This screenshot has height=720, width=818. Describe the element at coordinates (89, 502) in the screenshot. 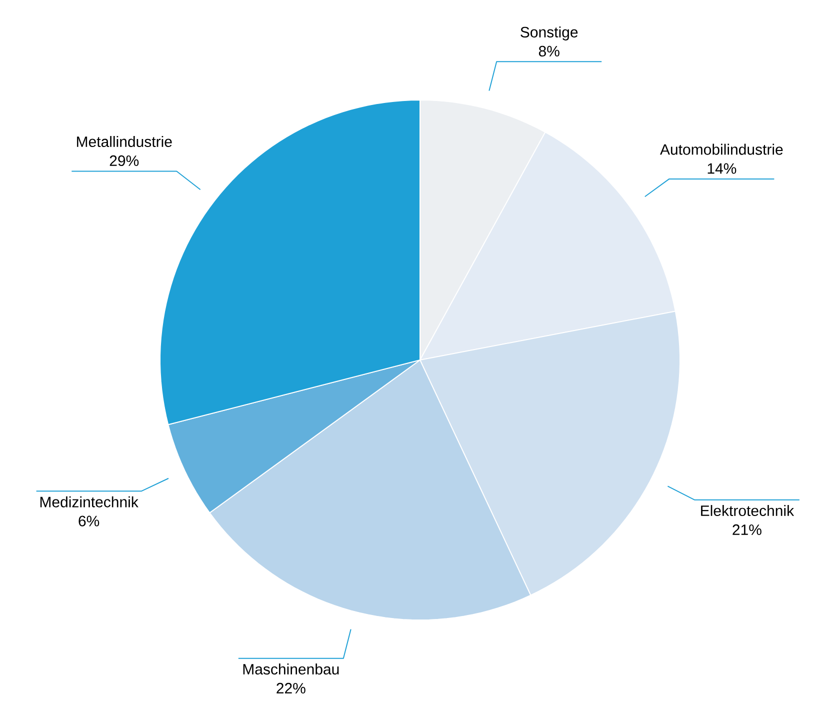

I see `slice-label: Medizintechnik` at that location.